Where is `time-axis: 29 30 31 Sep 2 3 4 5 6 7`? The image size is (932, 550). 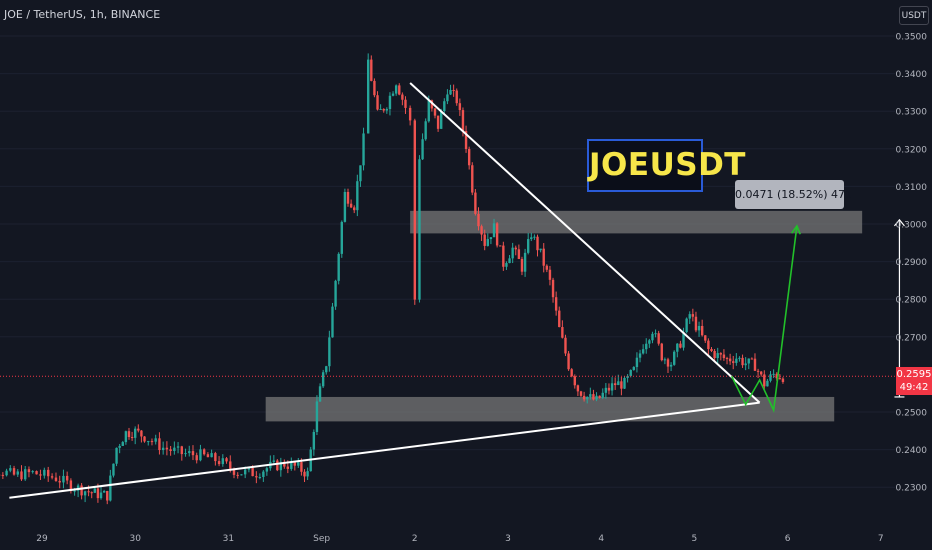
time-axis: 29 30 31 Sep 2 3 4 5 6 7 is located at coordinates (459, 539).